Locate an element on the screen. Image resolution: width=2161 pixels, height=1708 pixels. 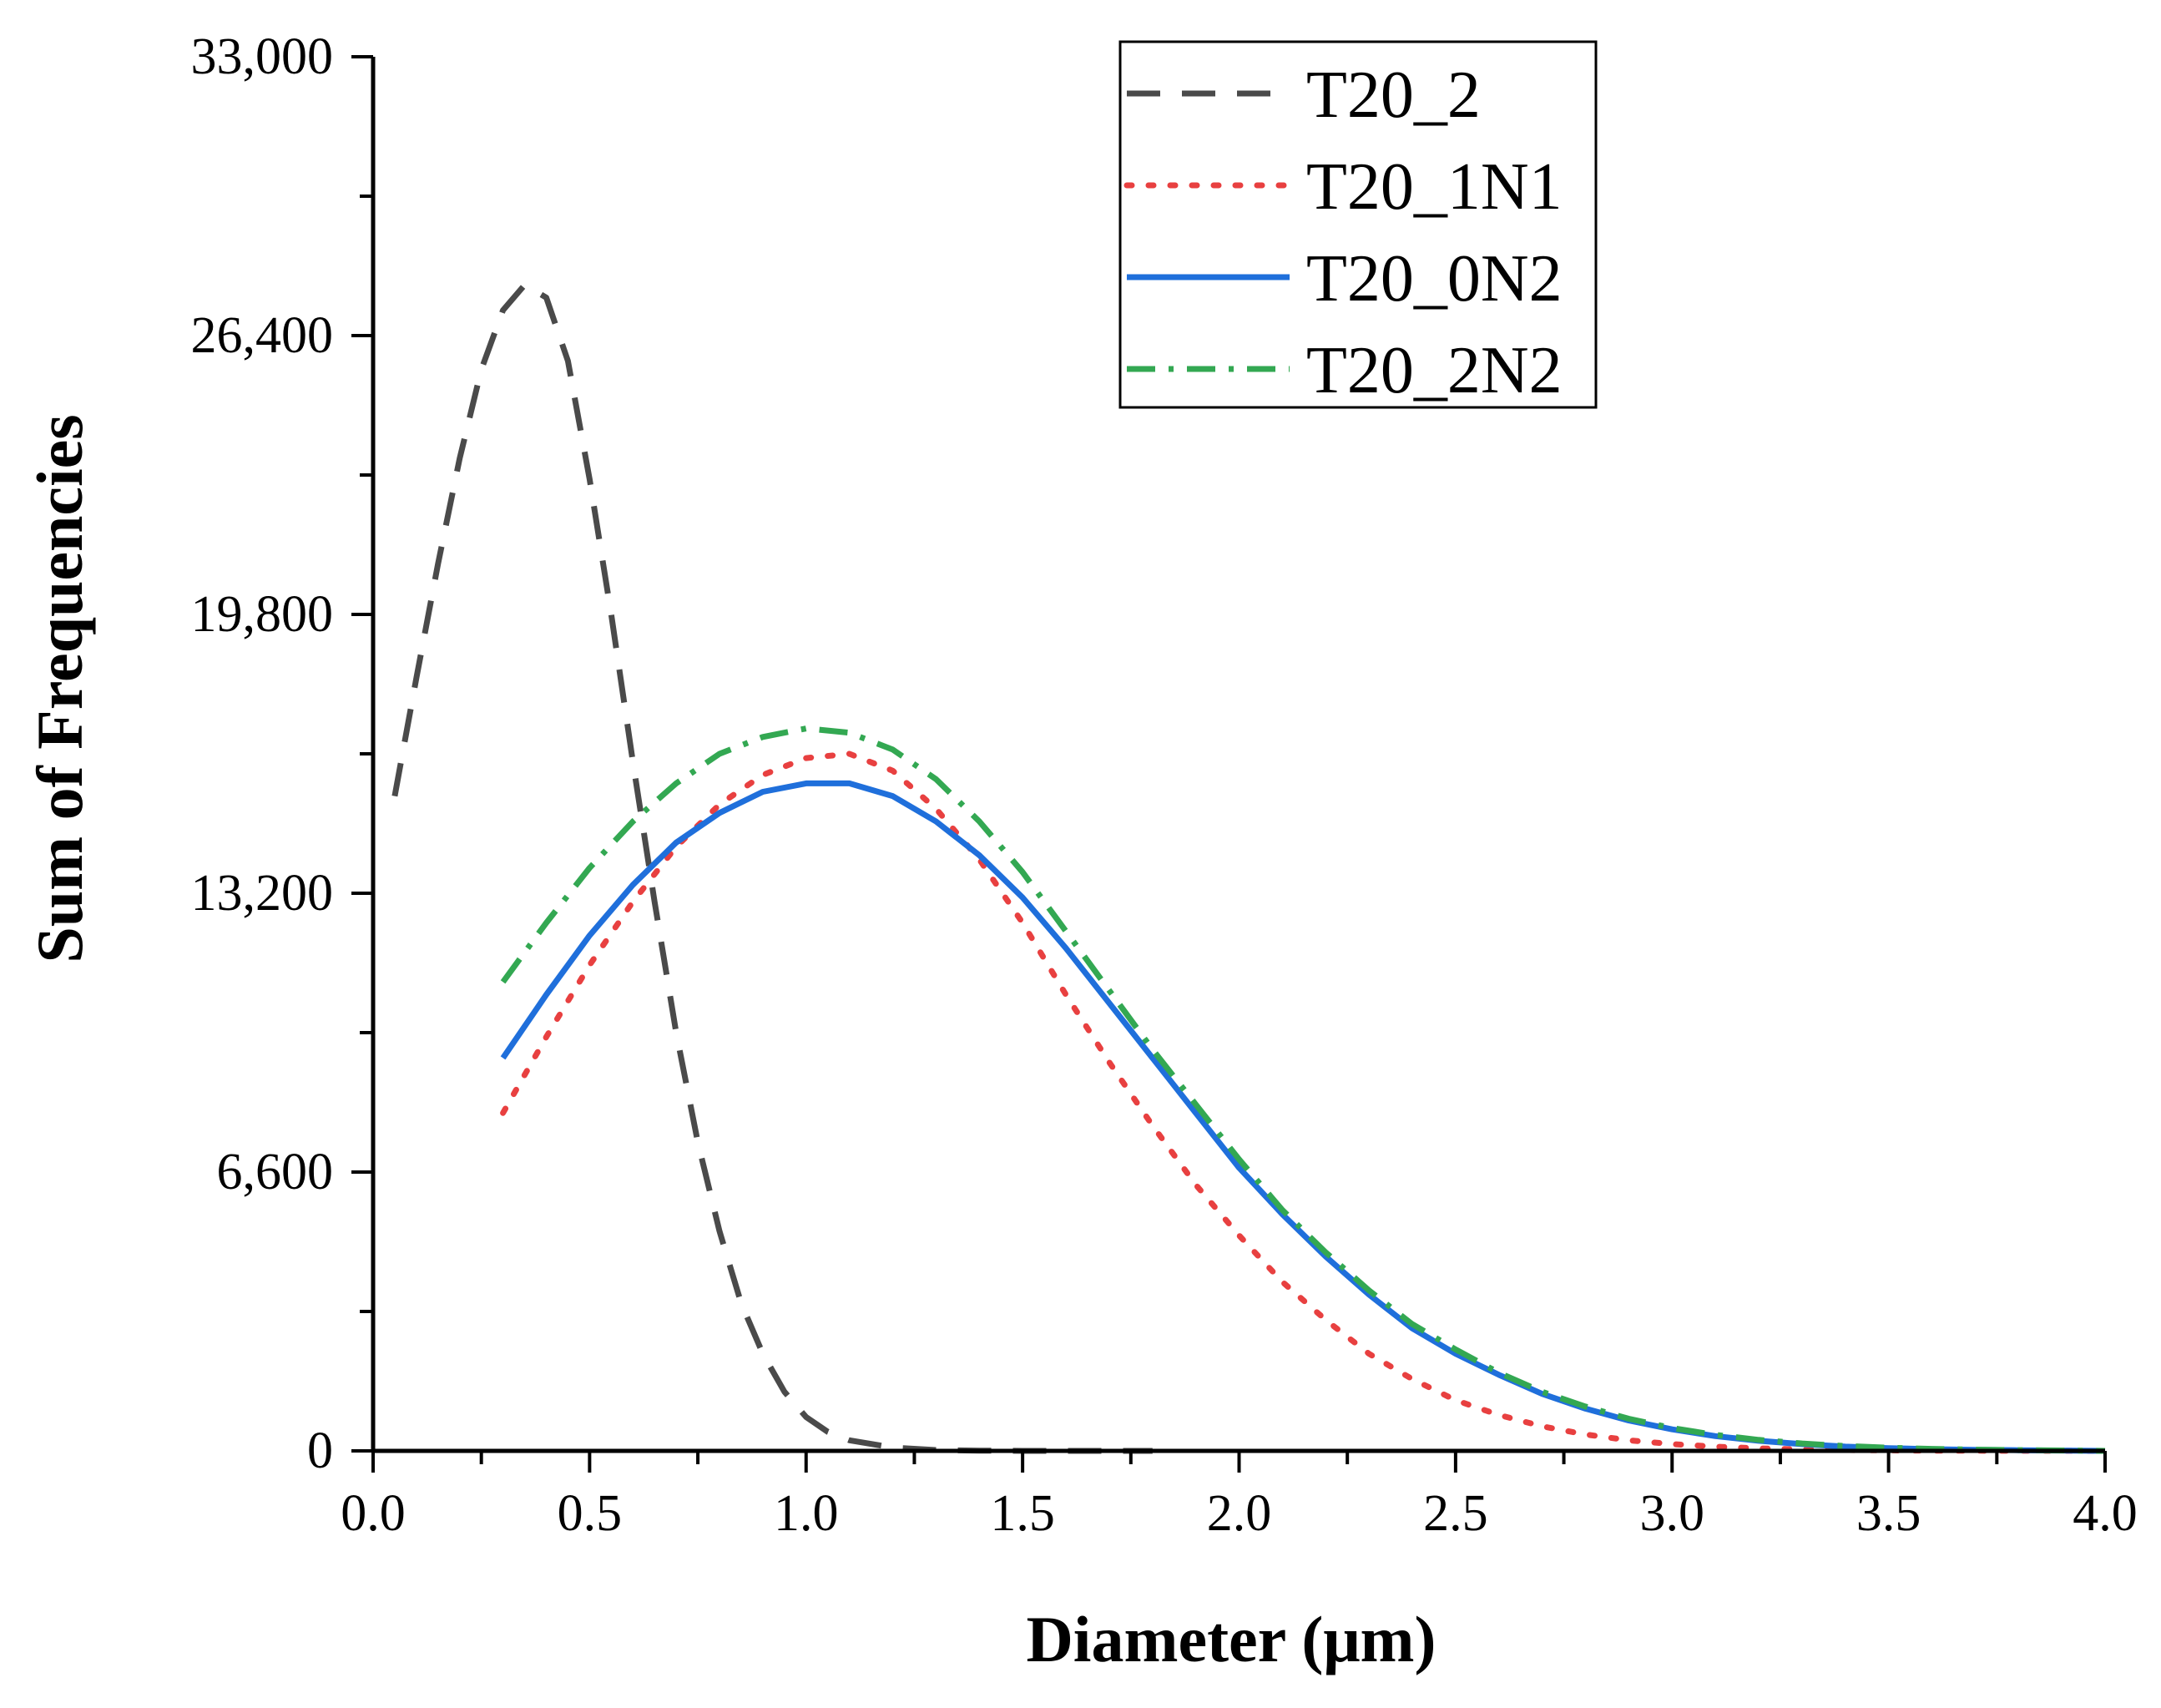
y-tick-label: 26,400 is located at coordinates (262, 336).